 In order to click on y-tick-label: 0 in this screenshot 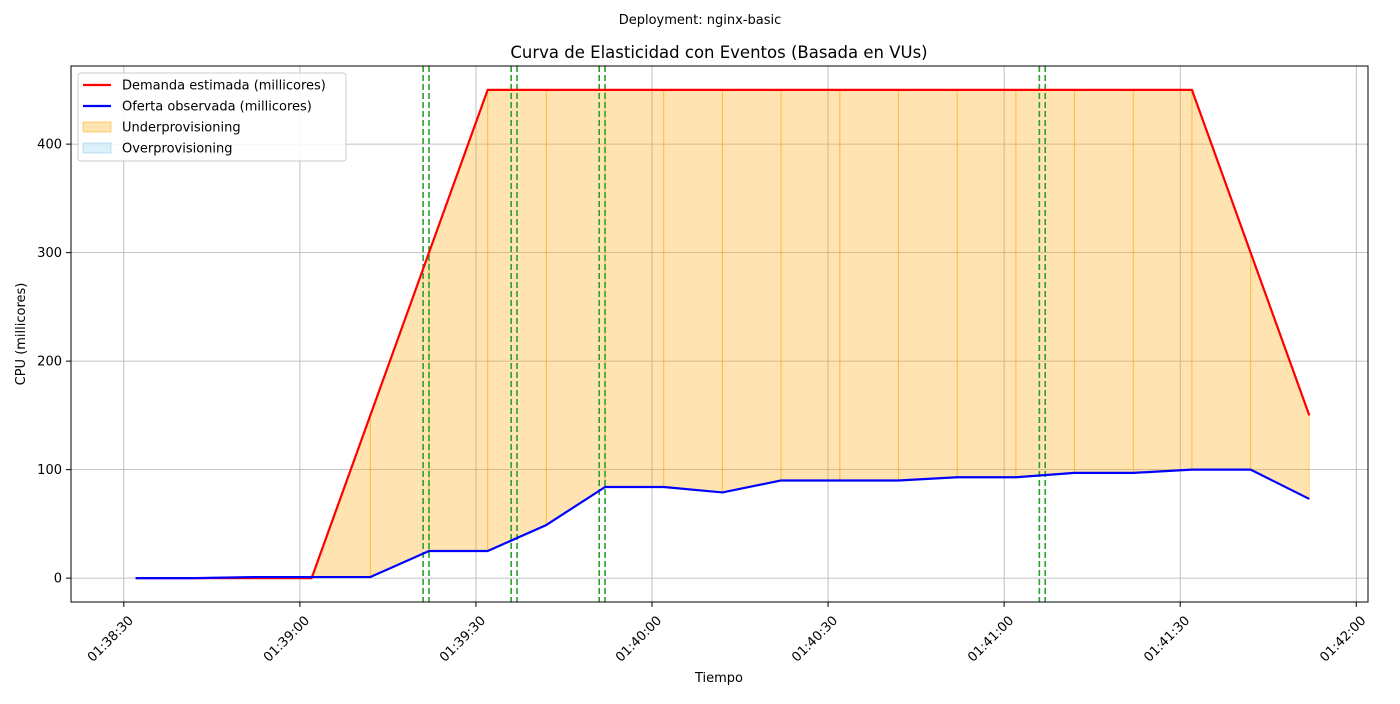, I will do `click(58, 579)`.